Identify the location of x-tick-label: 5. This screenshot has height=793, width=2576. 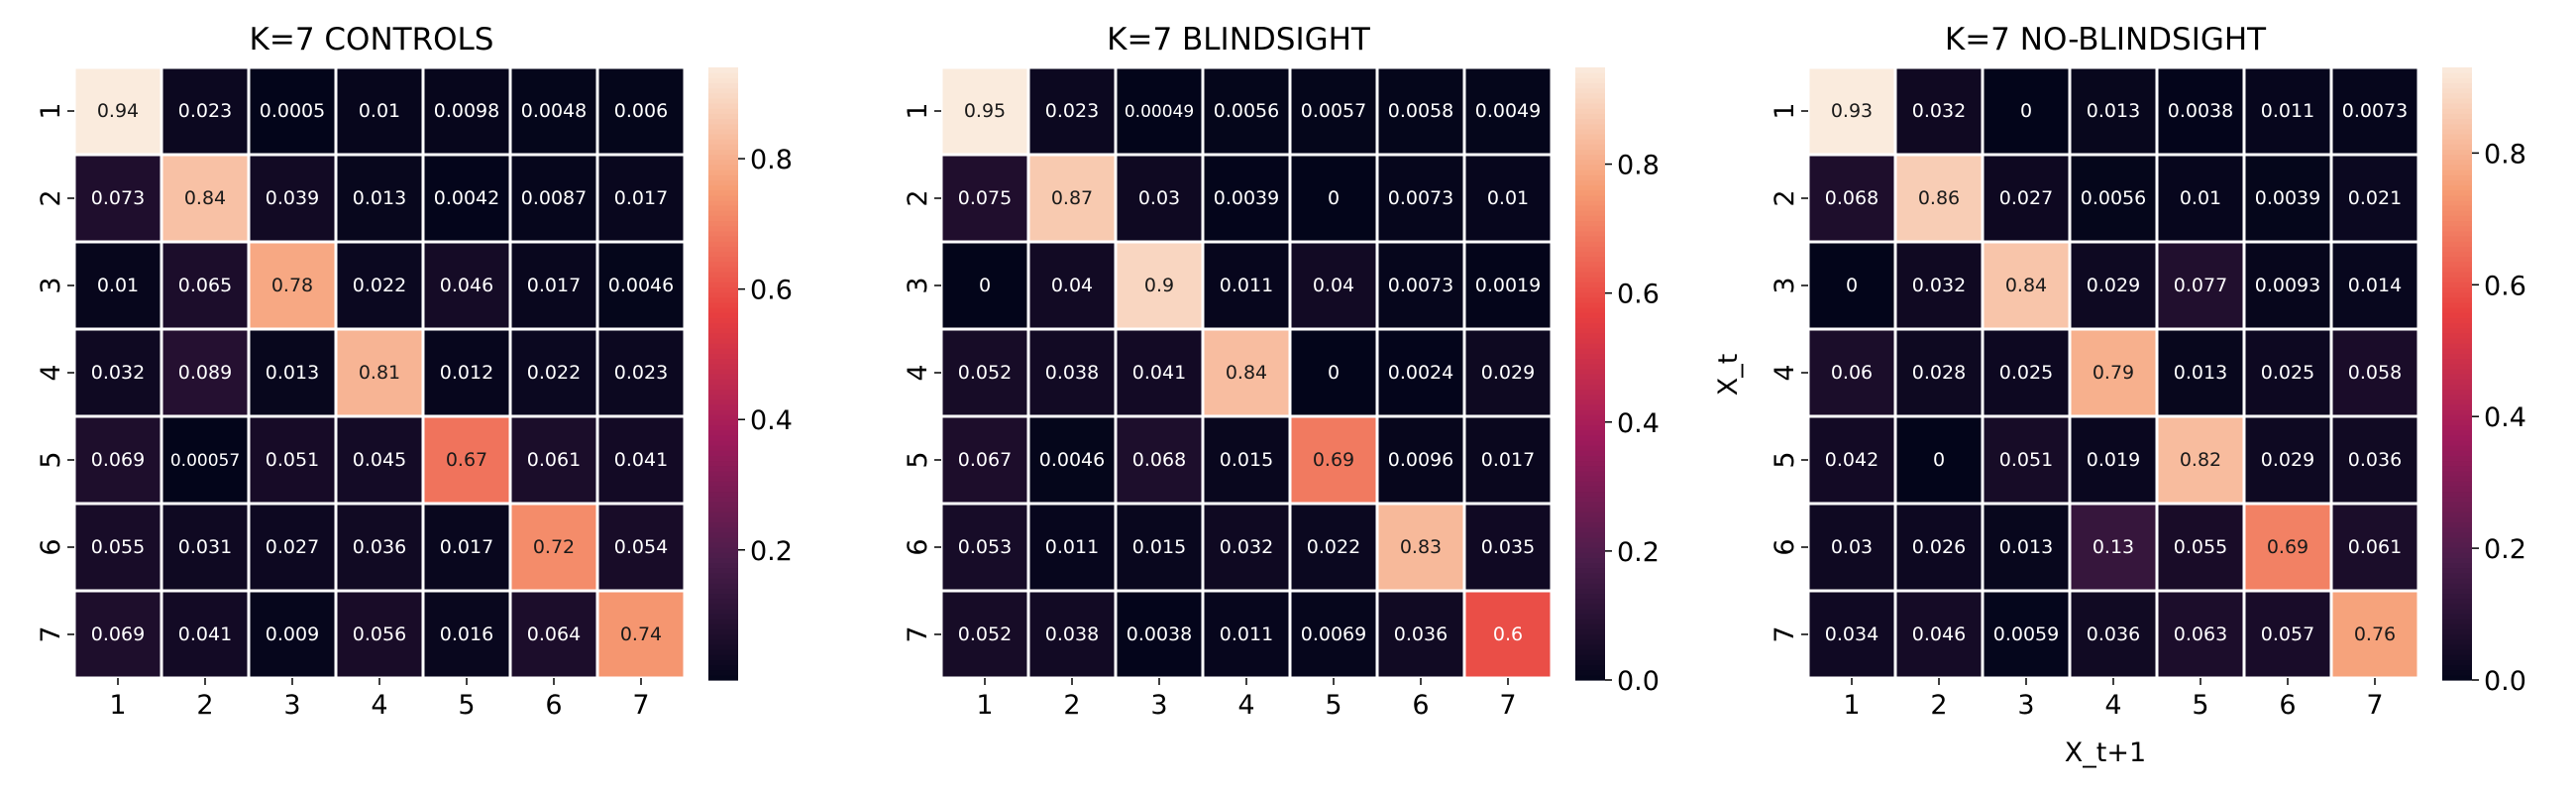
(2200, 705).